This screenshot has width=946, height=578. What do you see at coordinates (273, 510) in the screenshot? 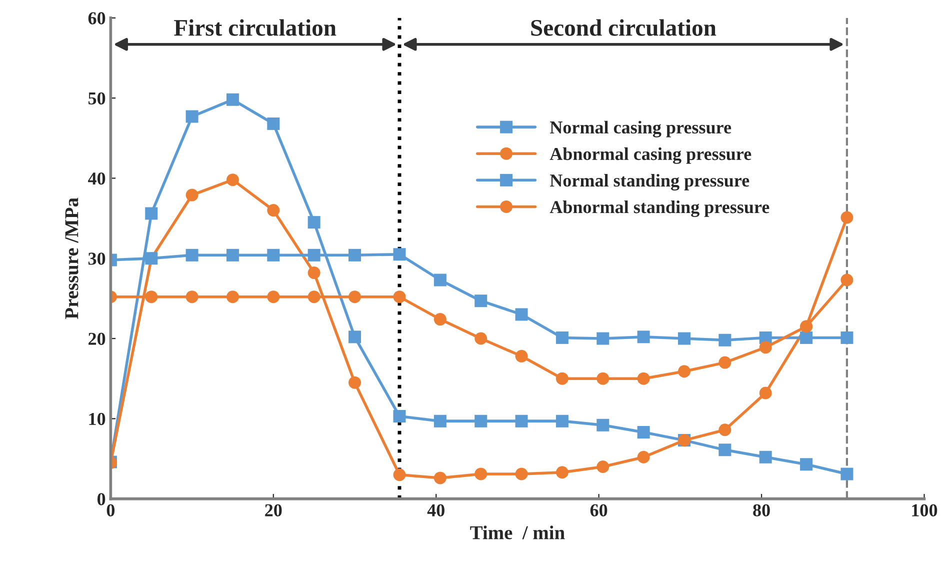
I see `x-tick-label: 20` at bounding box center [273, 510].